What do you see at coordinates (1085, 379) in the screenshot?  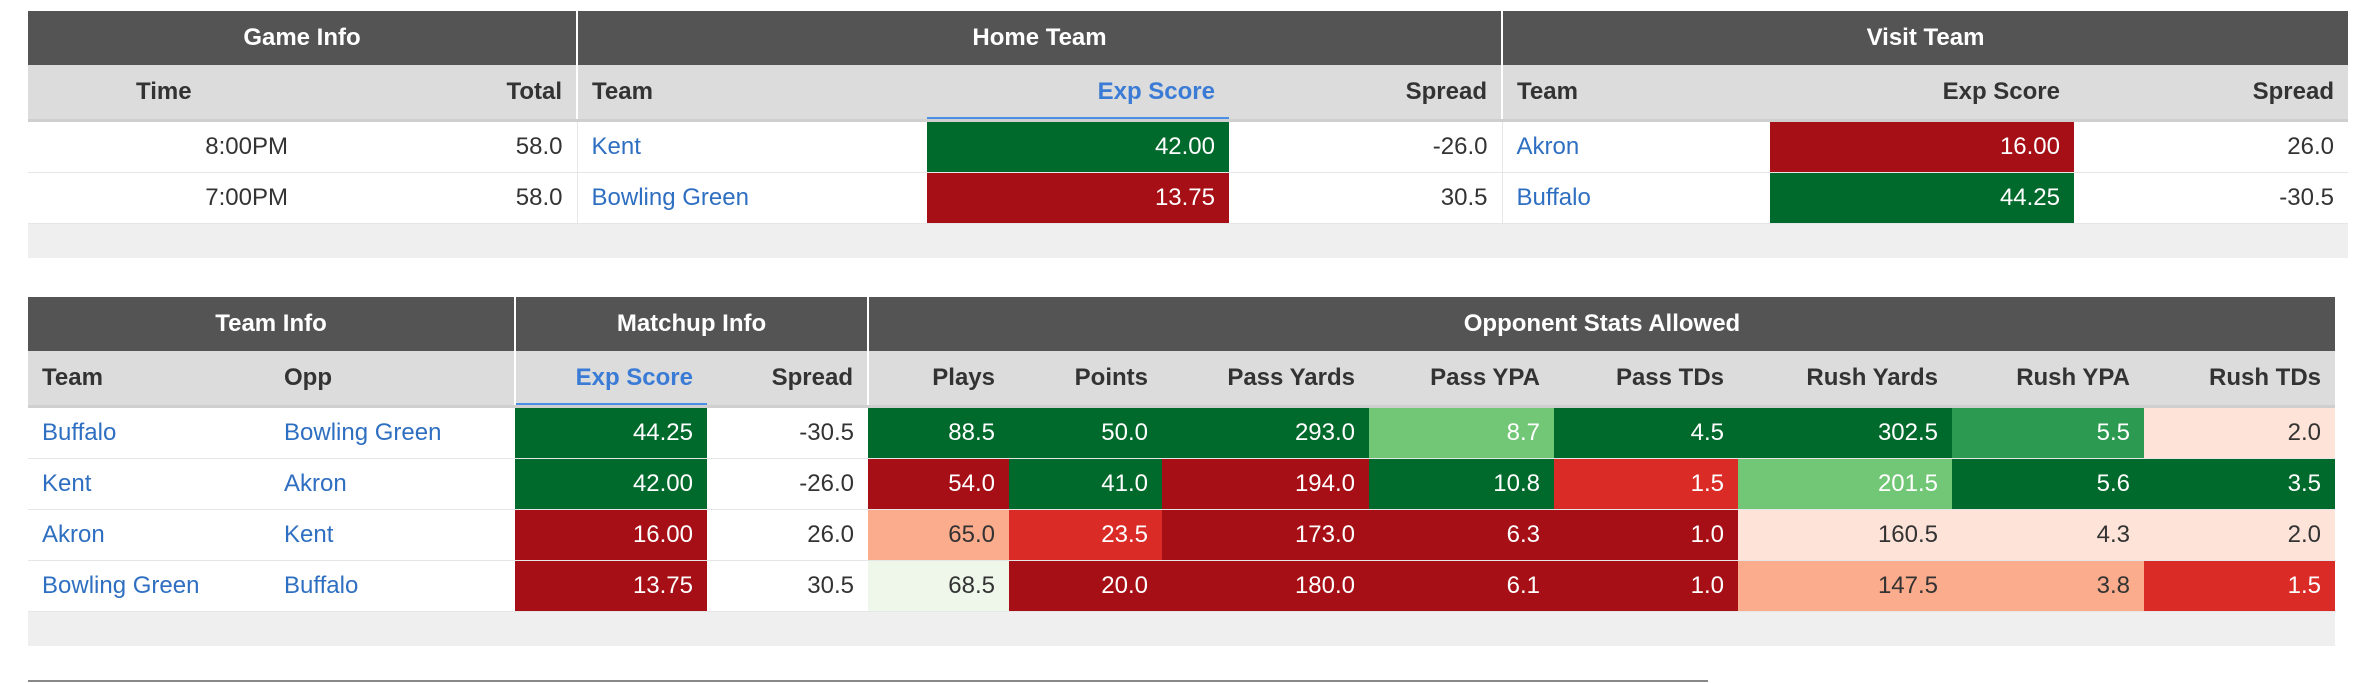 I see `col-header-points: Points` at bounding box center [1085, 379].